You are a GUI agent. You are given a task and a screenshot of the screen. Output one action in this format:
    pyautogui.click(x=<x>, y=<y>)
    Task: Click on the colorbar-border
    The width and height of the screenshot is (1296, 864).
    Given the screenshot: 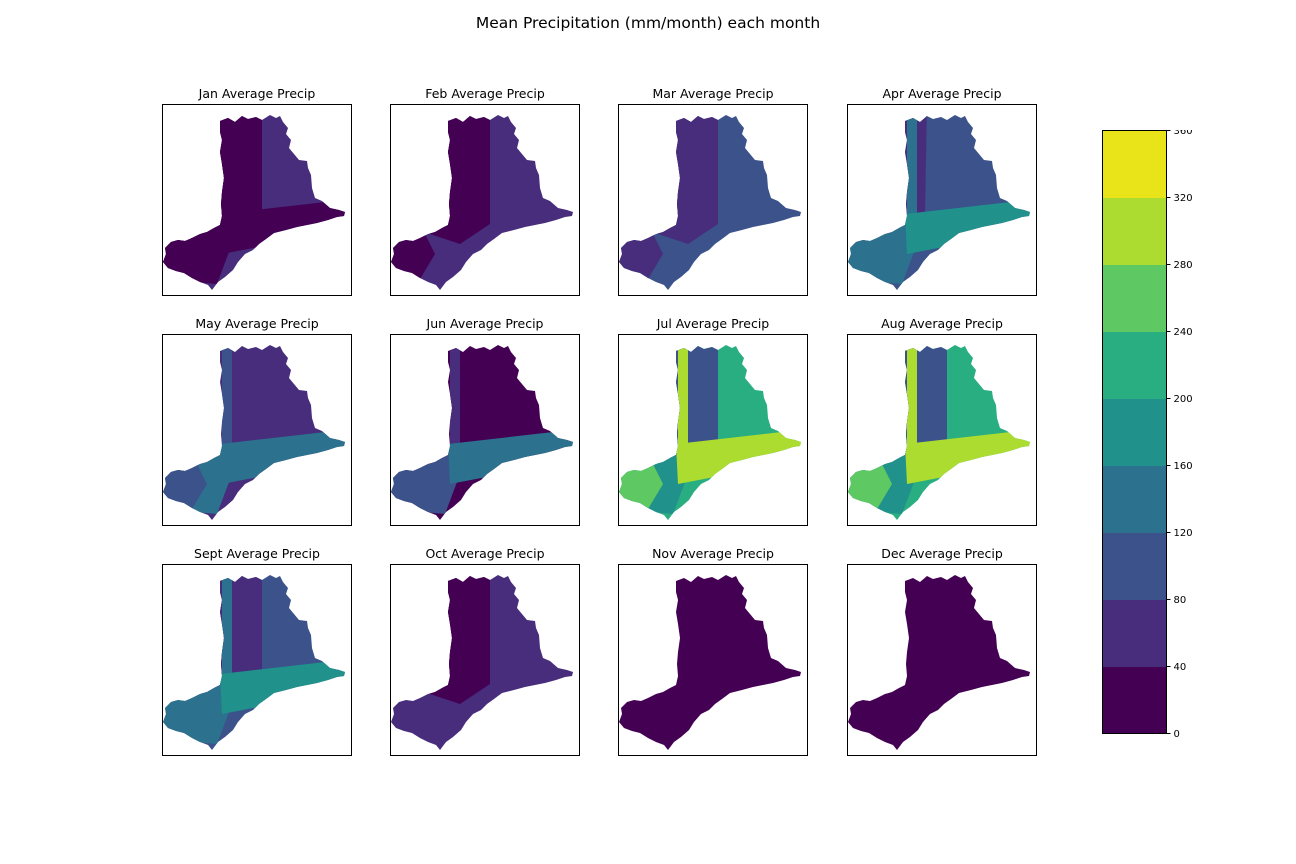 What is the action you would take?
    pyautogui.click(x=1134, y=432)
    